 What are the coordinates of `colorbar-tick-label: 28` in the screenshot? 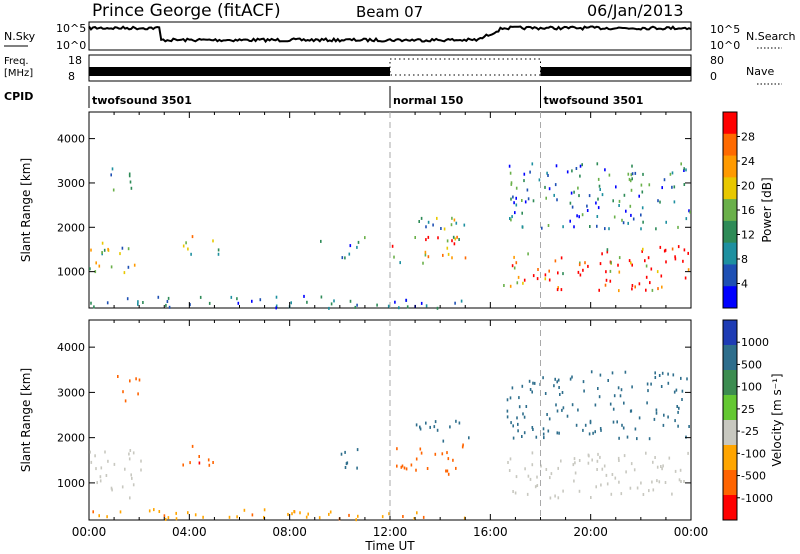 It's located at (748, 137).